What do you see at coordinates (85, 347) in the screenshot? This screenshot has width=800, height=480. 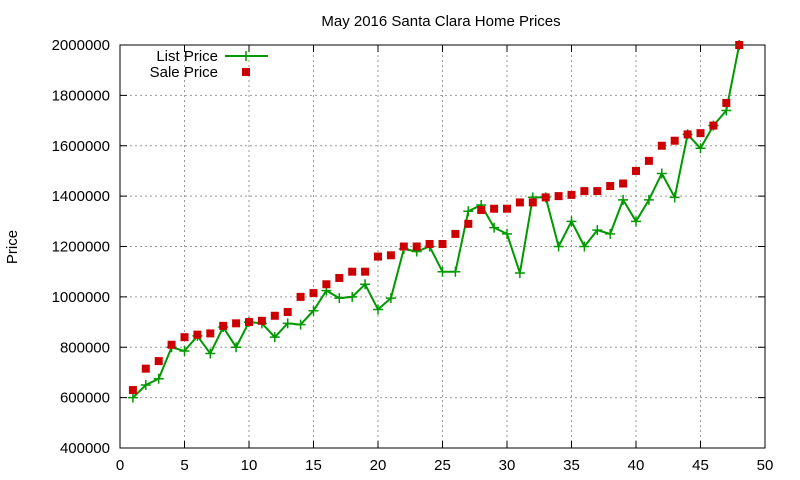 I see `y-tick-label: 800000` at bounding box center [85, 347].